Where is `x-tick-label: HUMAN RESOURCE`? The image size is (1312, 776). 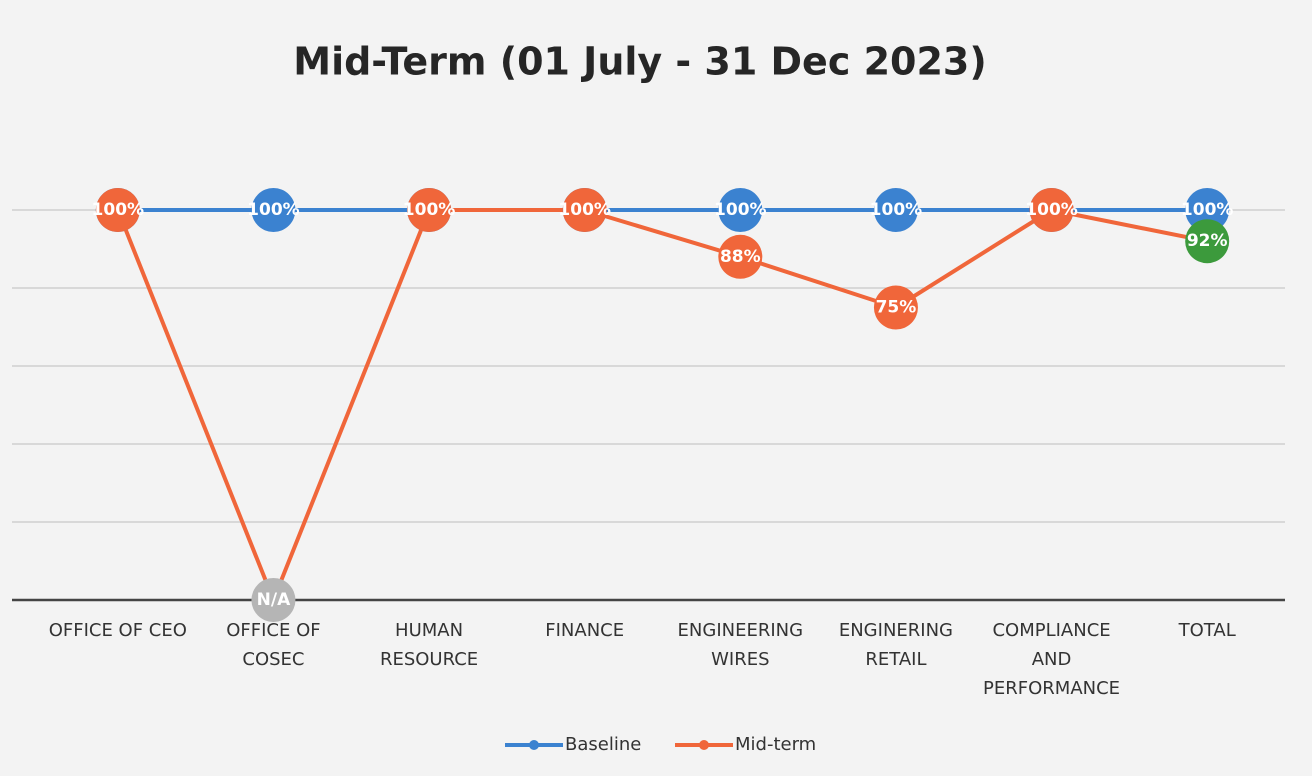
x-tick-label: HUMAN RESOURCE is located at coordinates (429, 645).